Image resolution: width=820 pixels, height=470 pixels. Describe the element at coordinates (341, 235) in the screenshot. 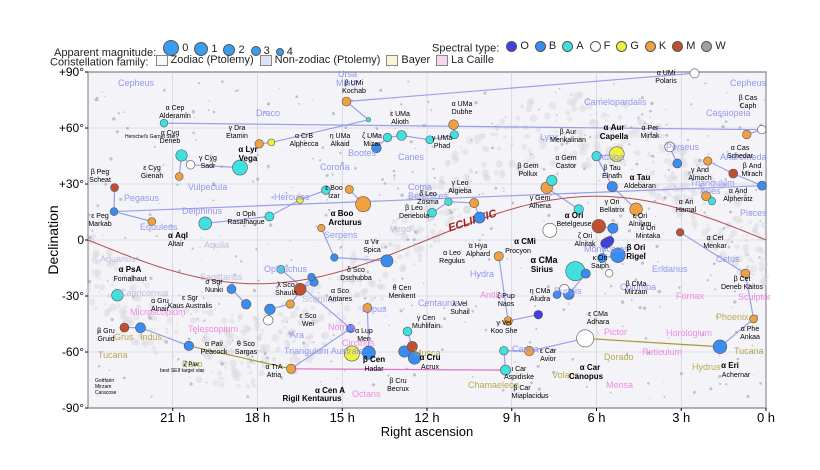

I see `constellation-name: Serpens` at that location.